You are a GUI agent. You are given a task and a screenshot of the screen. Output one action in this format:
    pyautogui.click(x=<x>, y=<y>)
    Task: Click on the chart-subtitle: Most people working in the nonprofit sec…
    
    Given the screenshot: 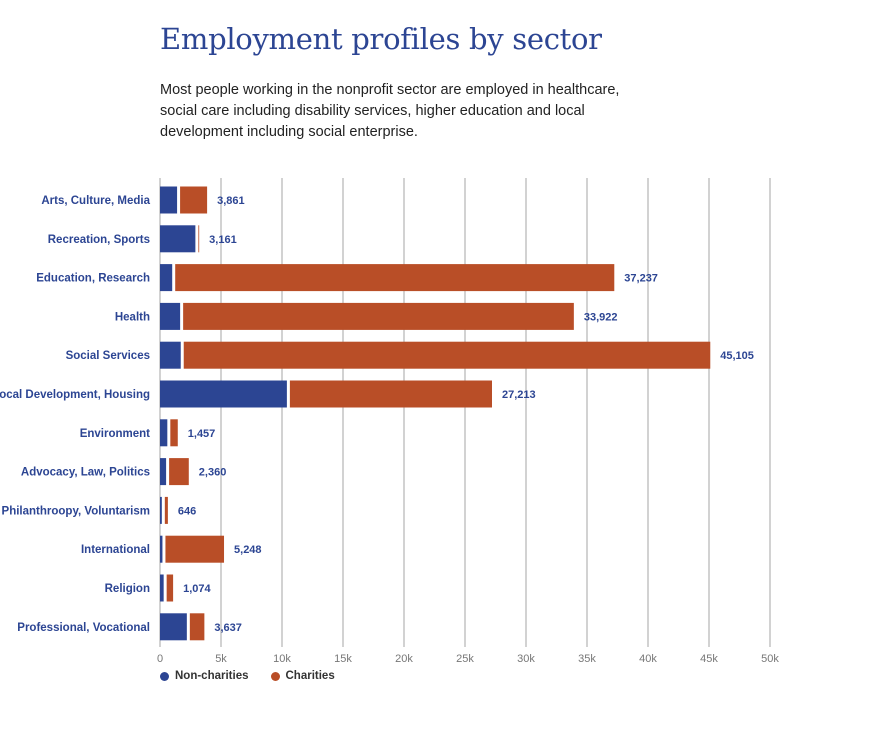 What is the action you would take?
    pyautogui.click(x=390, y=111)
    